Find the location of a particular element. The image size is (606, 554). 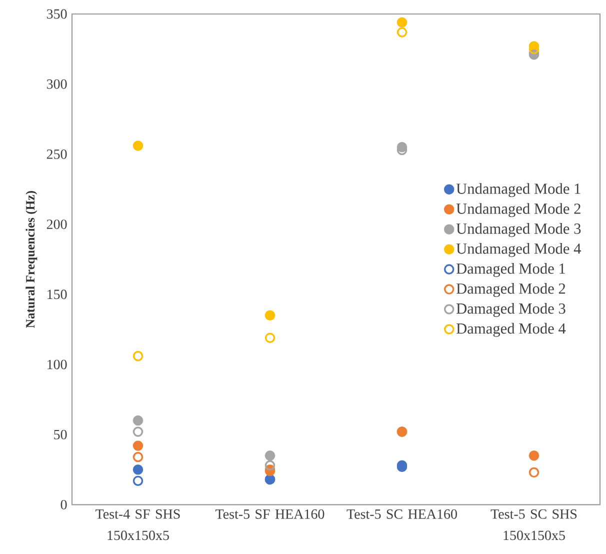

y-tick-label: 300 is located at coordinates (56, 84).